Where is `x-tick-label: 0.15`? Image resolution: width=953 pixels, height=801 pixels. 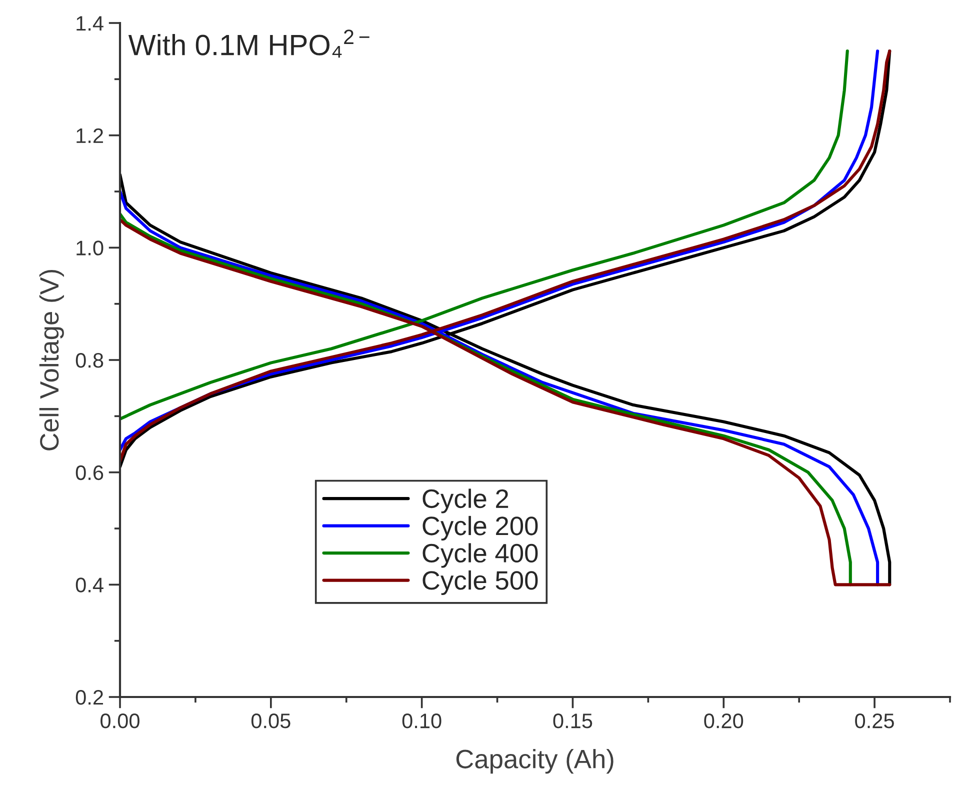 x-tick-label: 0.15 is located at coordinates (572, 721).